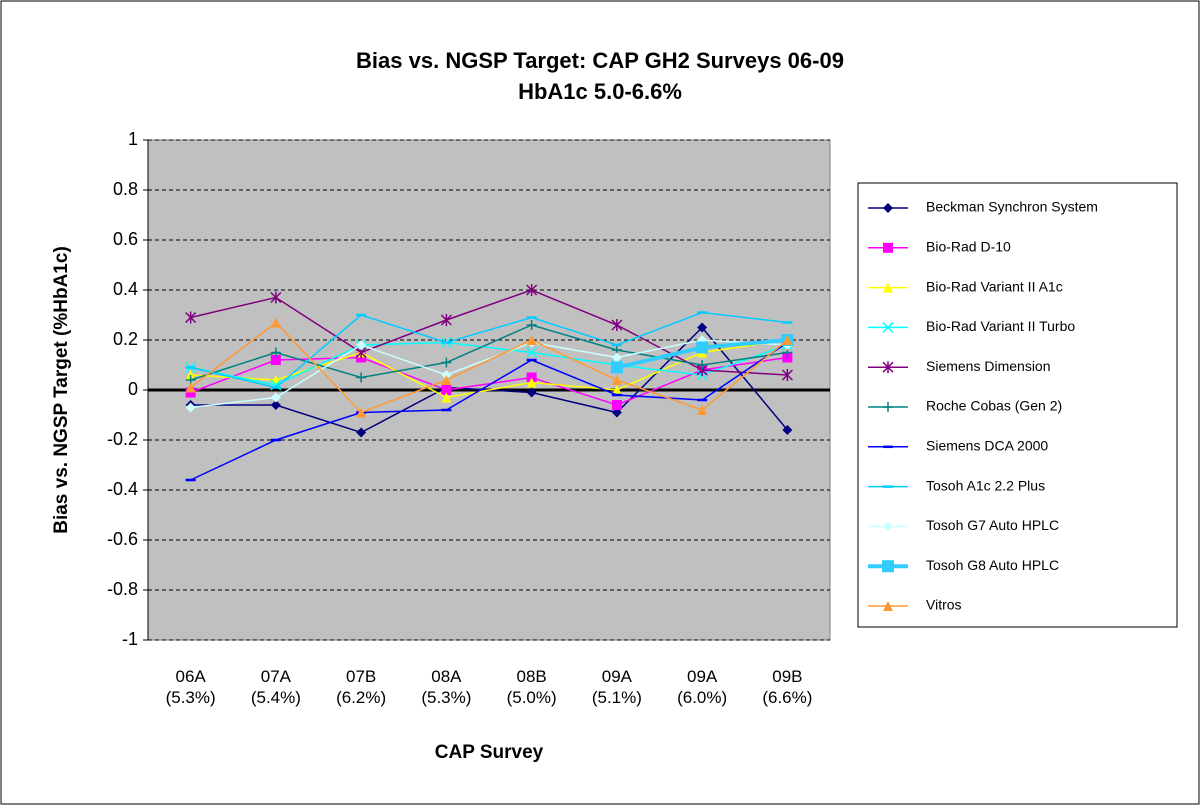 The height and width of the screenshot is (806, 1201). Describe the element at coordinates (190, 687) in the screenshot. I see `x-tick-label: 06A (5.3%)` at that location.